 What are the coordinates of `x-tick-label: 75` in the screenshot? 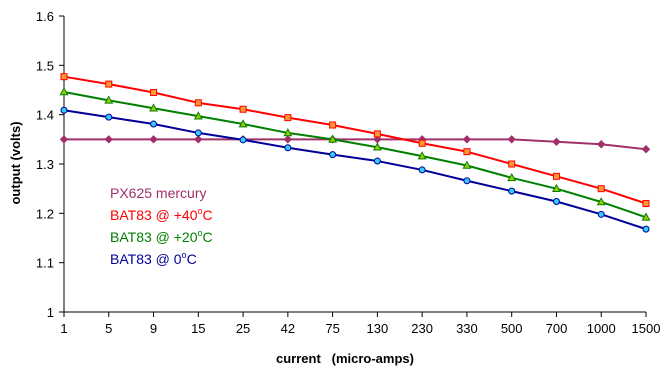 It's located at (332, 328).